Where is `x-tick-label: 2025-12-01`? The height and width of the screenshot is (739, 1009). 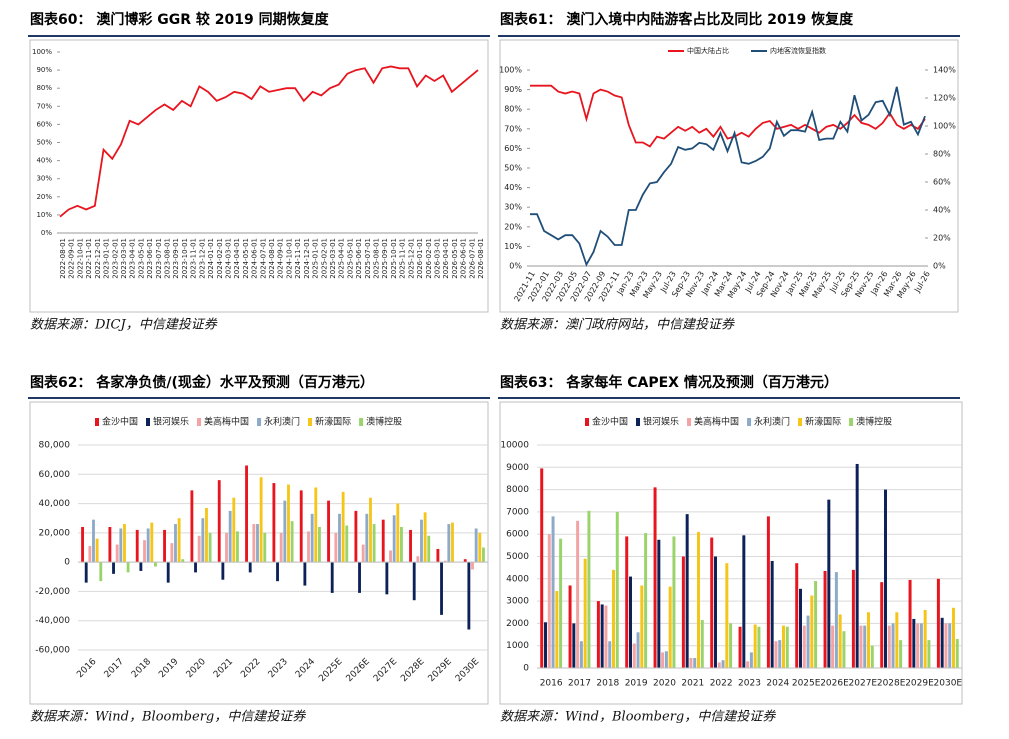 x-tick-label: 2025-12-01 is located at coordinates (411, 258).